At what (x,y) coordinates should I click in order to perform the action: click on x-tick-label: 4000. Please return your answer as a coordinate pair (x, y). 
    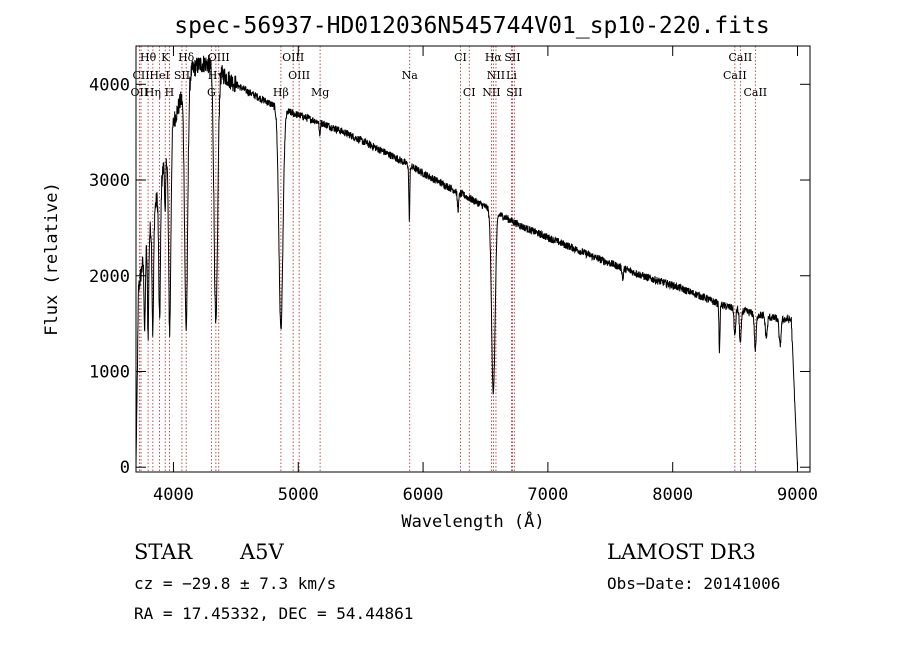
    Looking at the image, I should click on (173, 495).